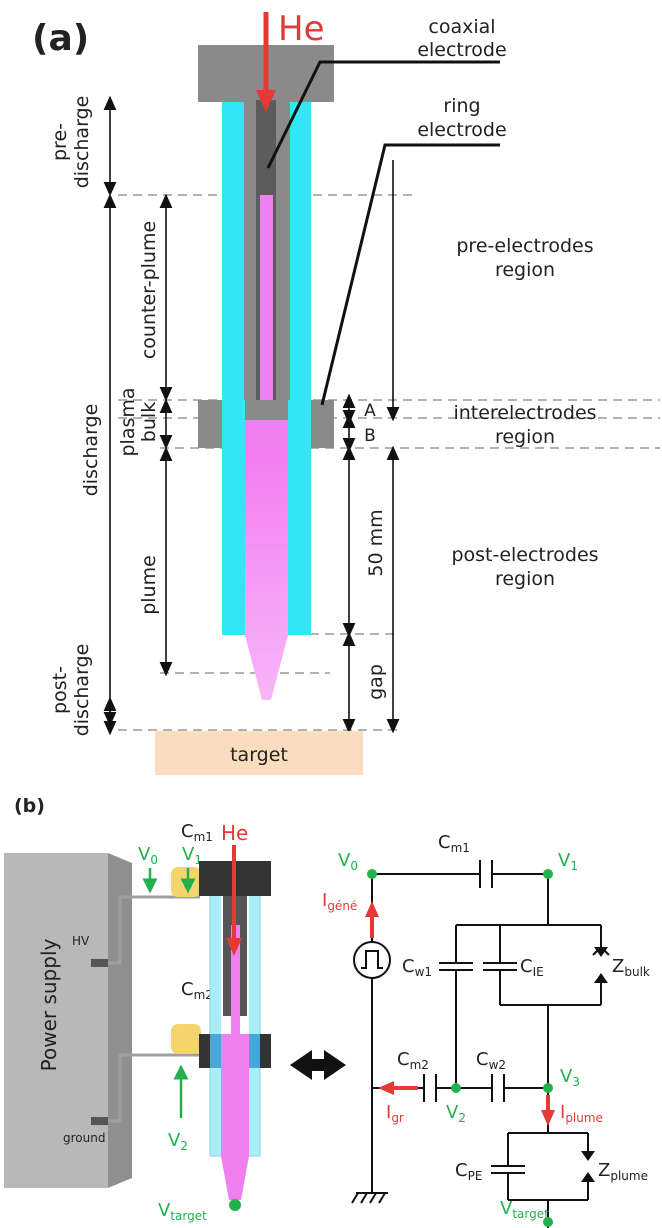 This screenshot has width=662, height=1228. What do you see at coordinates (461, 130) in the screenshot?
I see `ring-label-2: electrode` at bounding box center [461, 130].